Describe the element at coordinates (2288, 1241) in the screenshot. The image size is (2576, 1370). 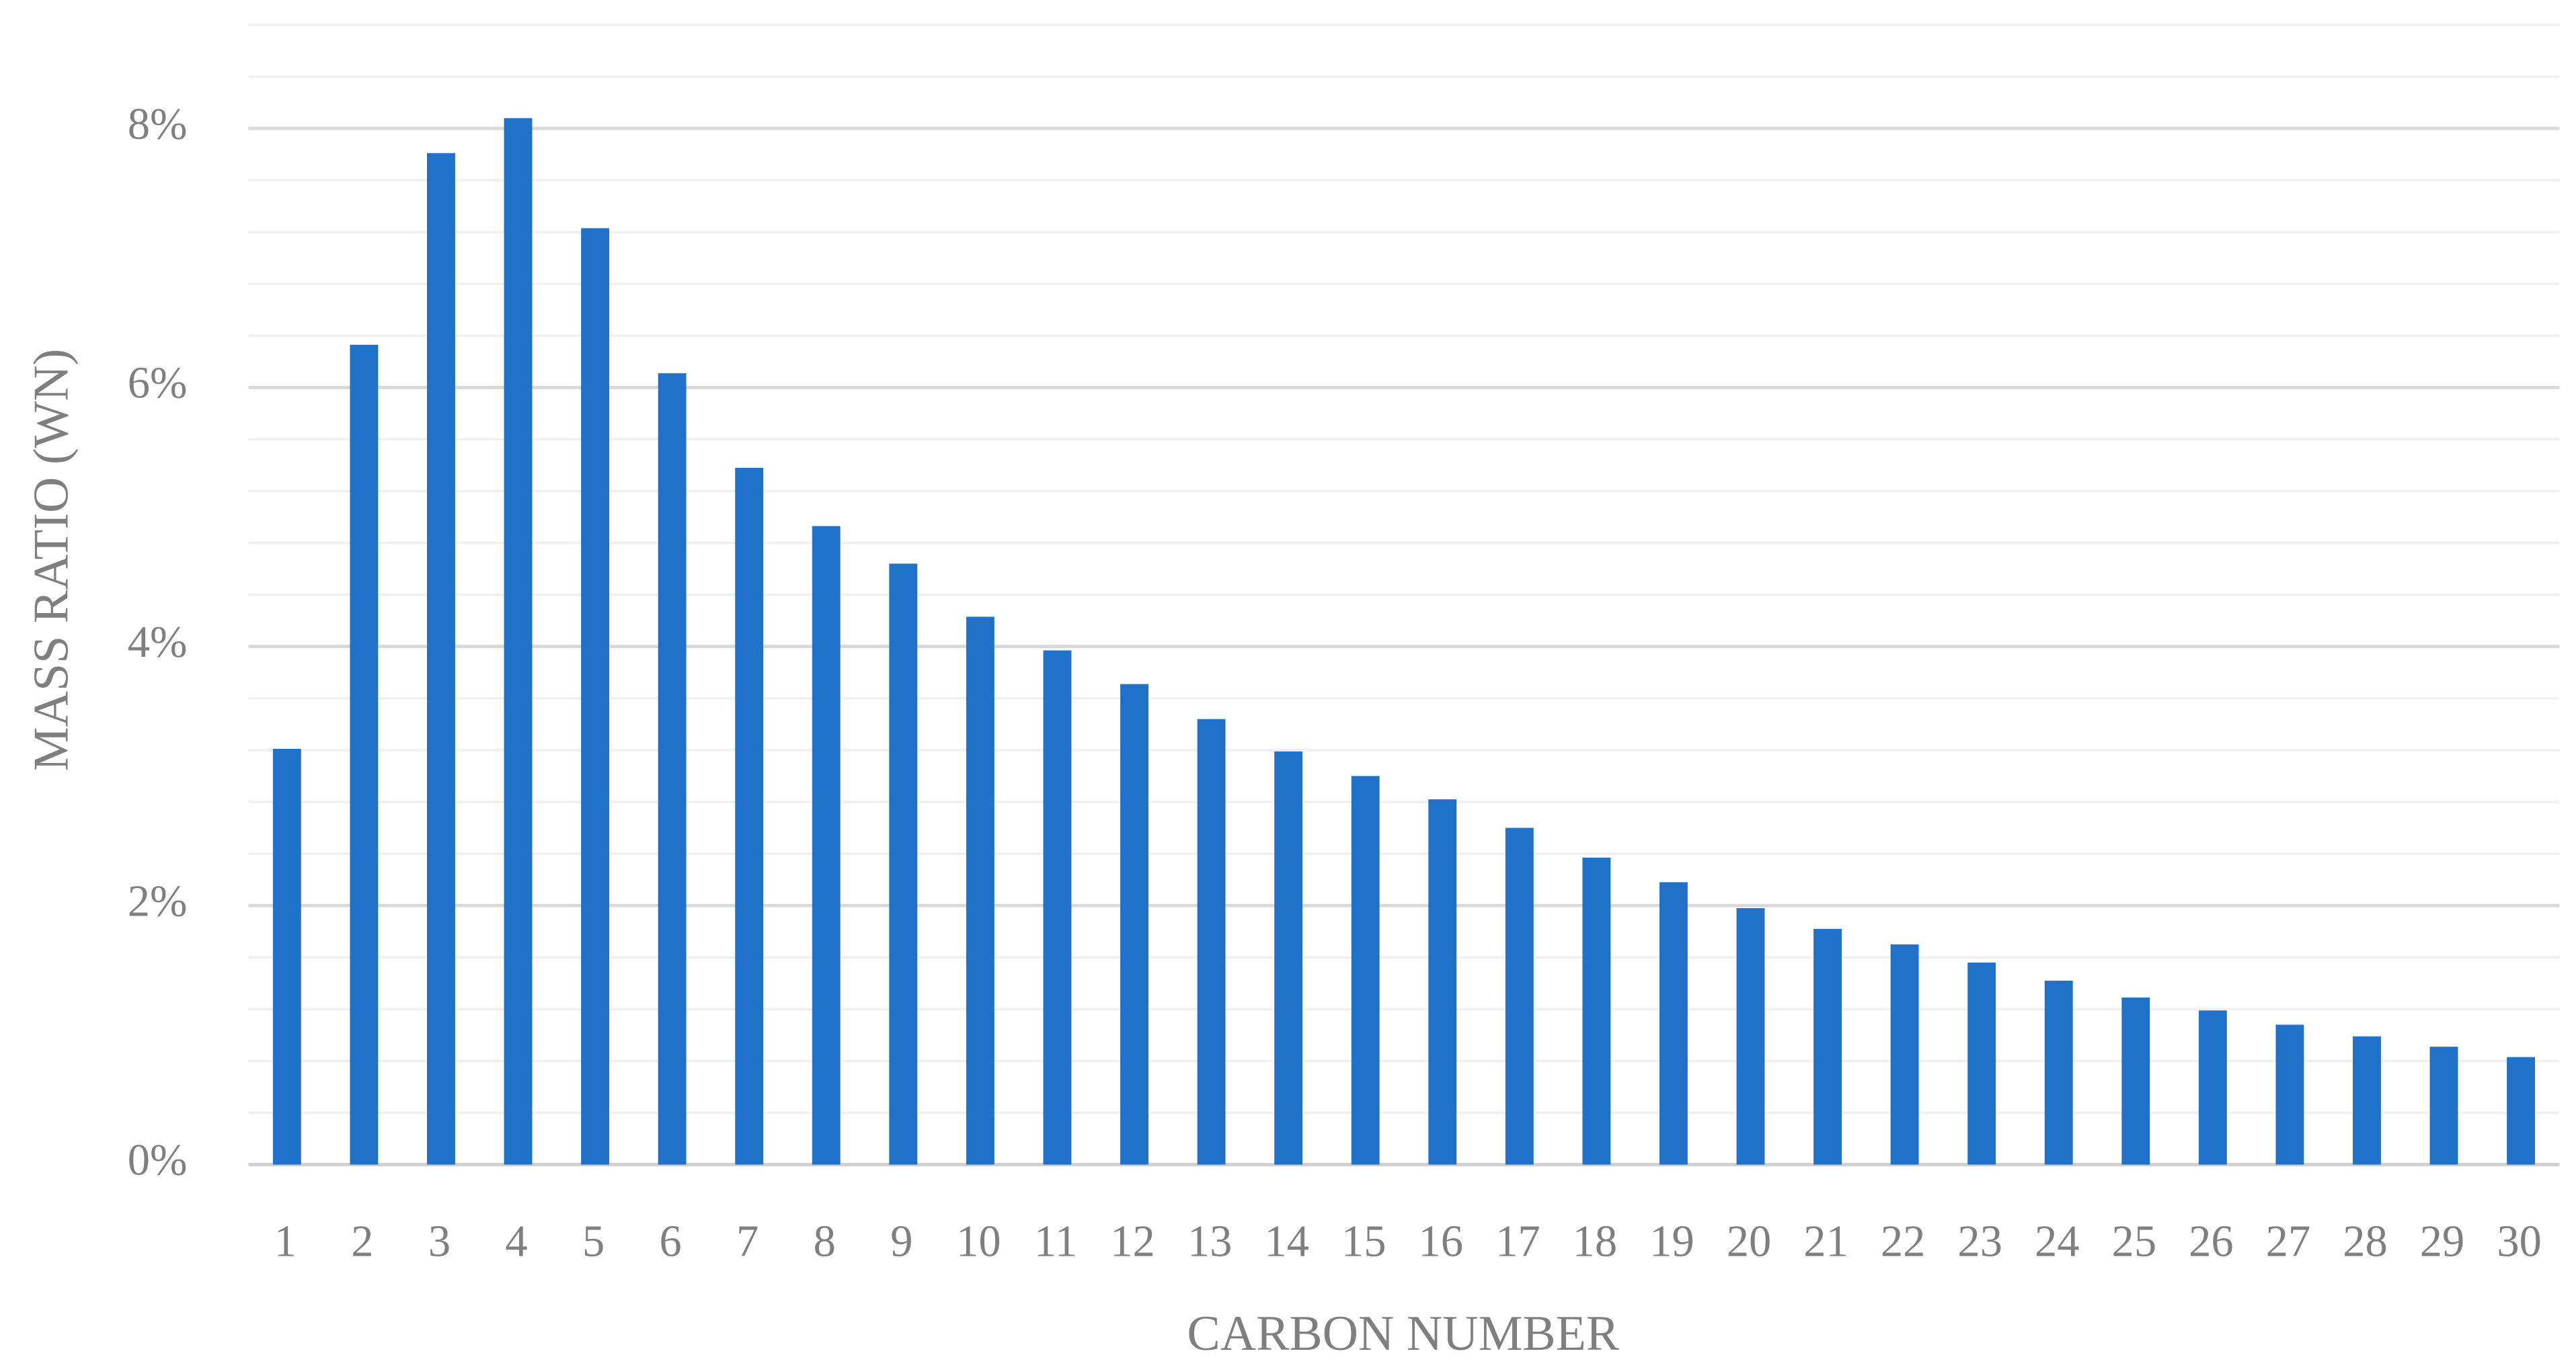
I see `x-tick-label: 27` at that location.